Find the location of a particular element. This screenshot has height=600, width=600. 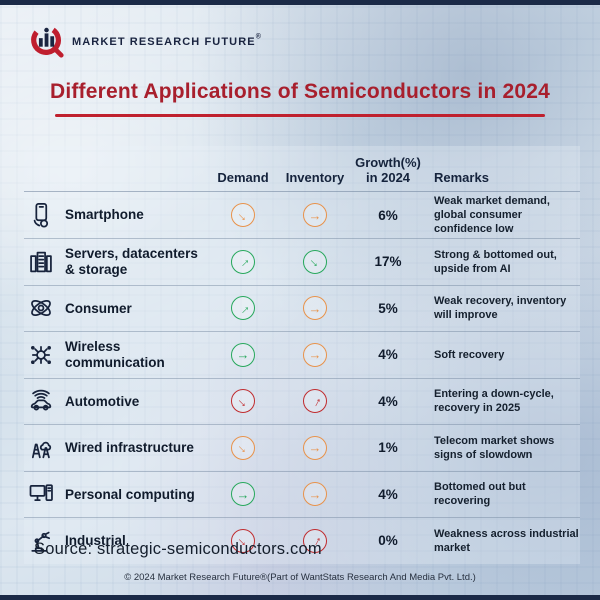

personal-computing-icon is located at coordinates (41, 494).